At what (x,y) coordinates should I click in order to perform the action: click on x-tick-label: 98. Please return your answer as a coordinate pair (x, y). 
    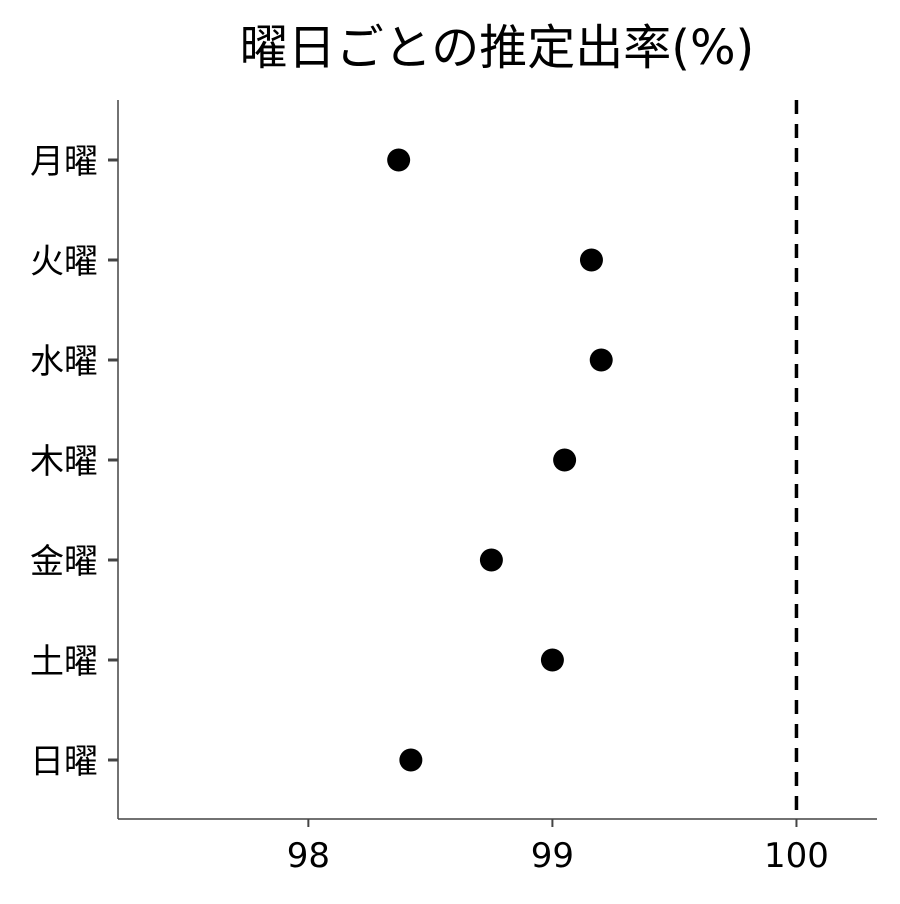
    Looking at the image, I should click on (308, 856).